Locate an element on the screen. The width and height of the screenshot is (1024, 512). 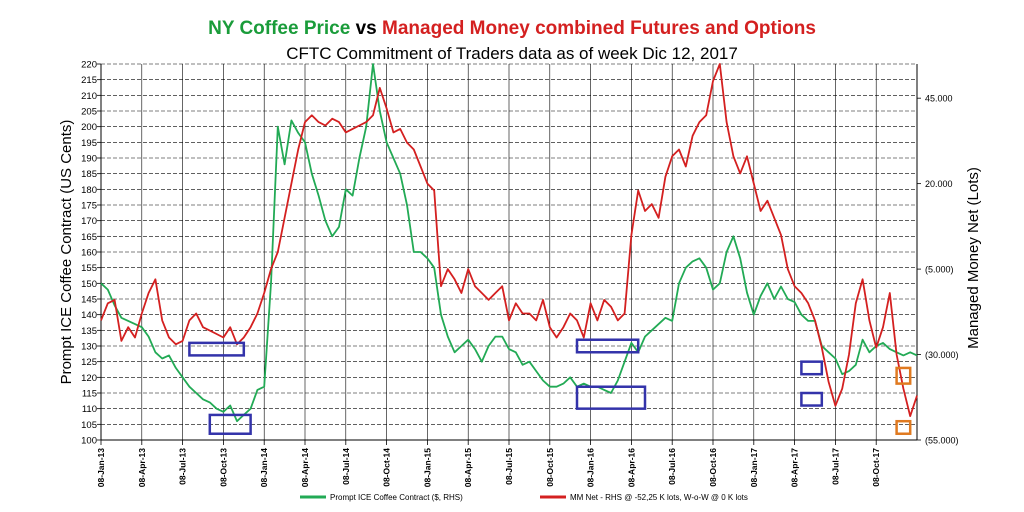
y-tick-label: 110 is located at coordinates (89, 409).